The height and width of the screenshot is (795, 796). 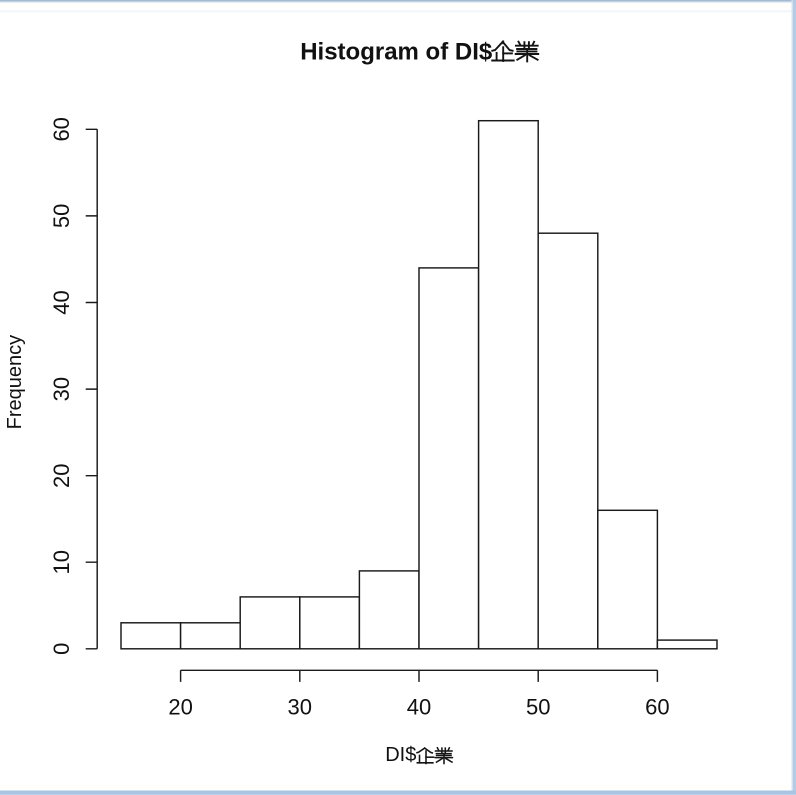 I want to click on svg-text: DI$, so click(x=400, y=755).